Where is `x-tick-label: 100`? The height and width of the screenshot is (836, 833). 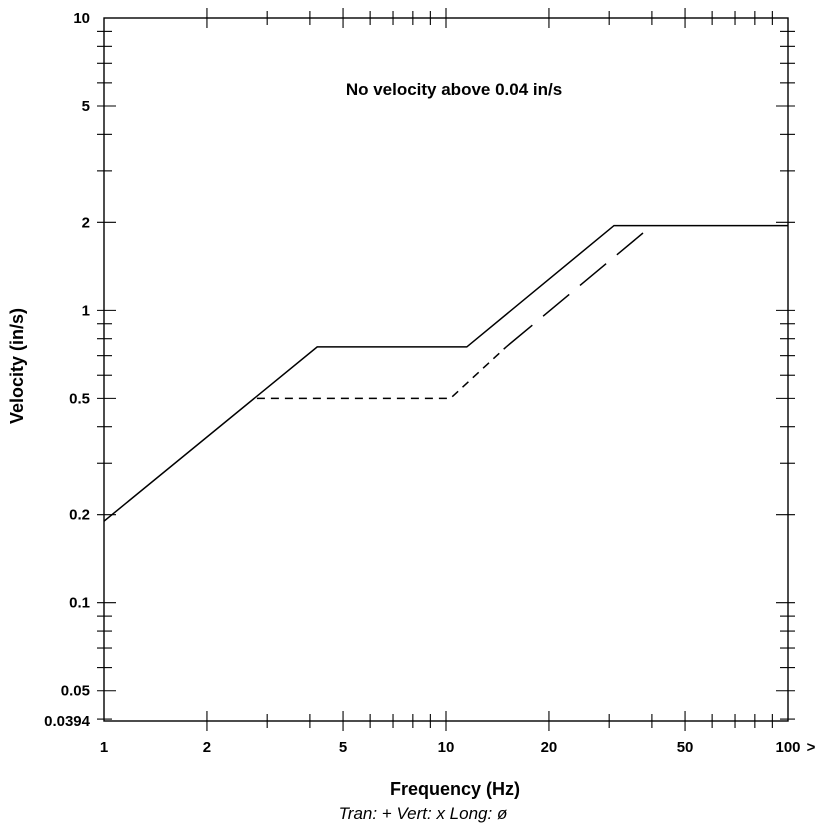
x-tick-label: 100 is located at coordinates (787, 747).